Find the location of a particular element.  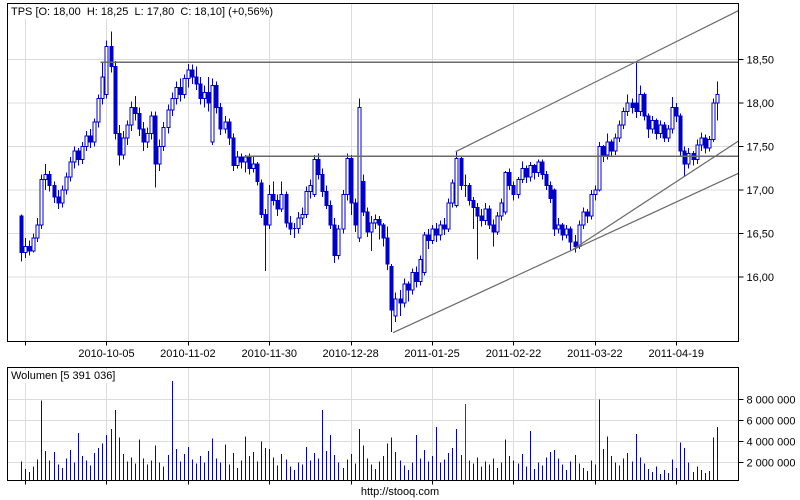

svg-text: 2010-11-30 is located at coordinates (269, 354).